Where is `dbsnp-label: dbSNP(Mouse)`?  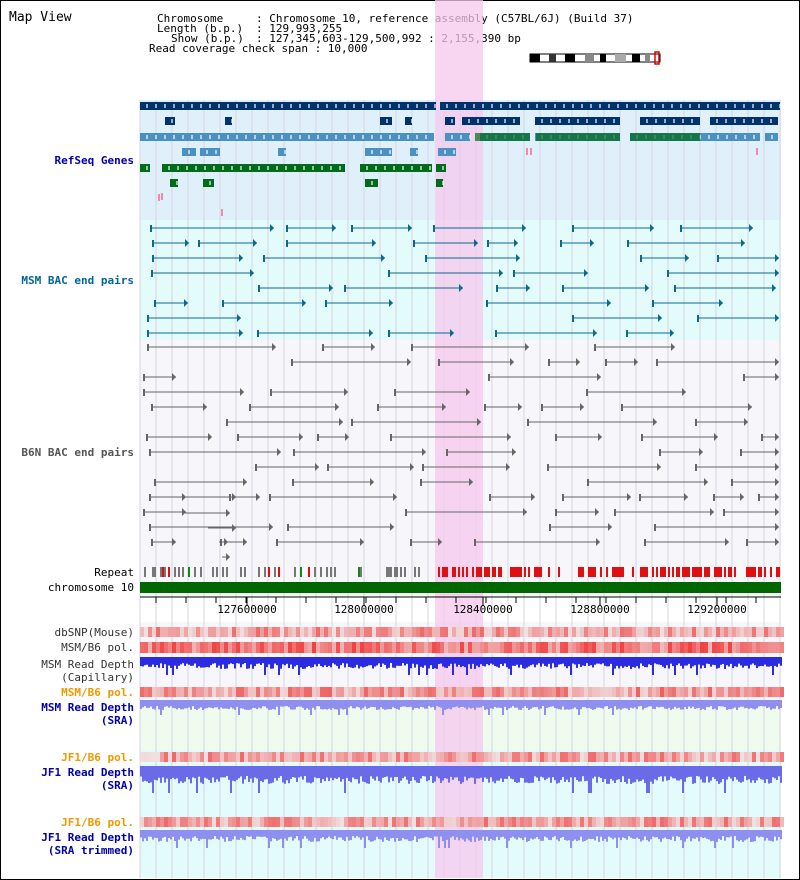
dbsnp-label: dbSNP(Mouse) is located at coordinates (94, 632).